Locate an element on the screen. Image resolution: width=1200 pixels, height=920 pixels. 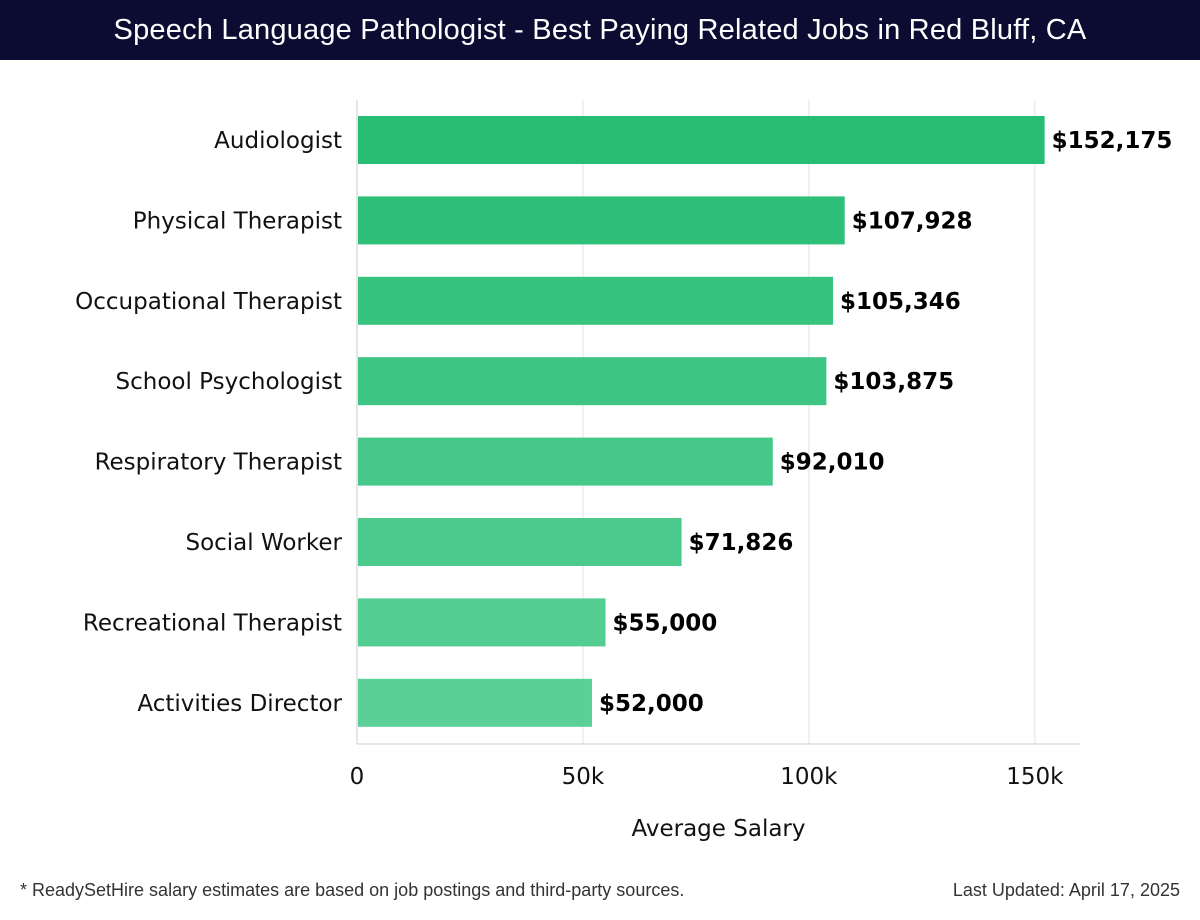
x-tick-label: 0 is located at coordinates (357, 777).